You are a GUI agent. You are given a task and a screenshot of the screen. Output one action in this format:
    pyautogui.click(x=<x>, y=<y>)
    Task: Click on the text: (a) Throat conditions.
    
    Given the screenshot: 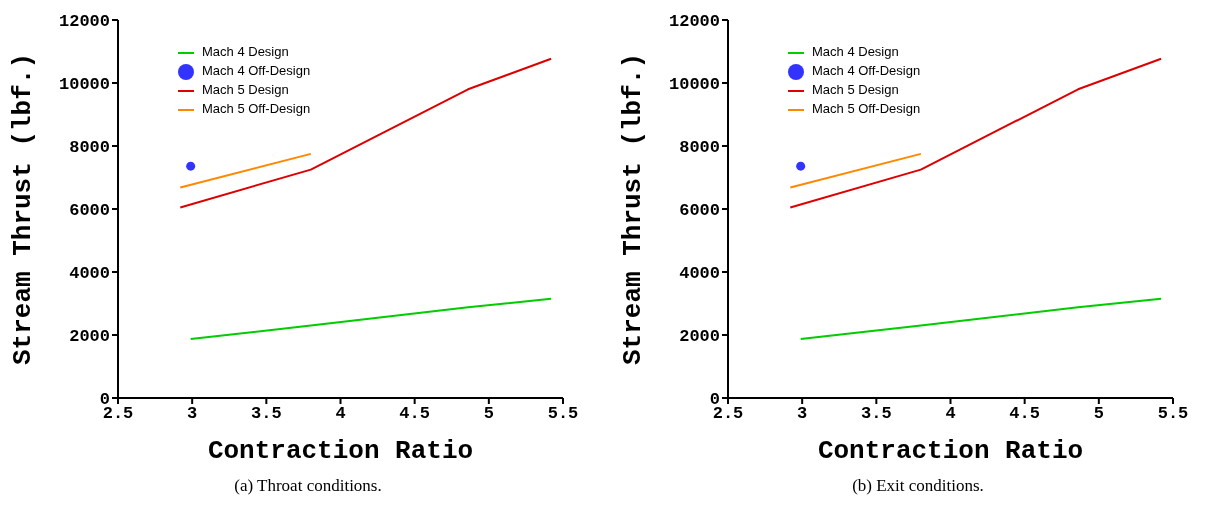 What is the action you would take?
    pyautogui.click(x=308, y=486)
    